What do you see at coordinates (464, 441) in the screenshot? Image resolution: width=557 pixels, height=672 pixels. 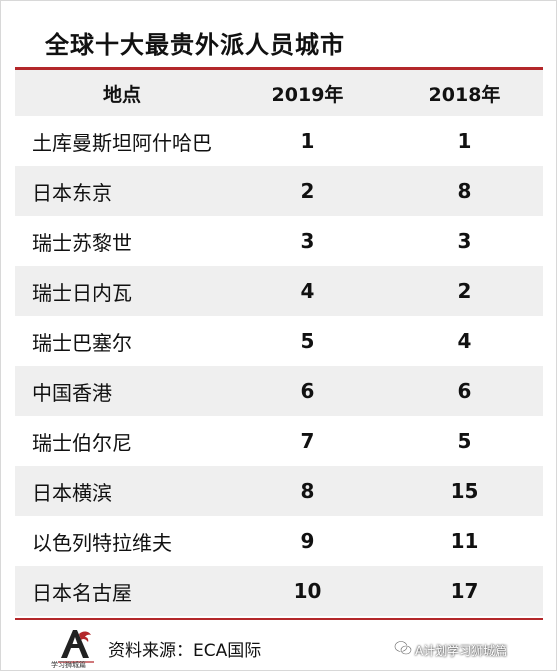 I see `rank-2018: 5` at bounding box center [464, 441].